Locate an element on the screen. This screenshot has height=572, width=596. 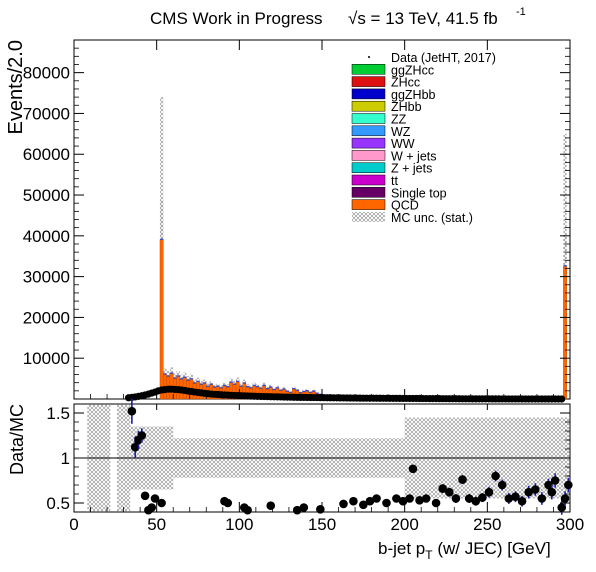
legend-label: tt is located at coordinates (394, 181).